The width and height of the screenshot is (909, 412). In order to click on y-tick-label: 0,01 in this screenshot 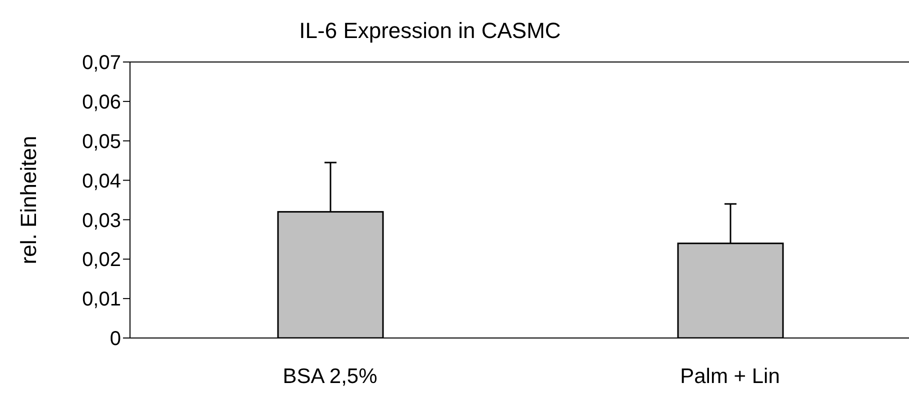, I will do `click(101, 299)`.